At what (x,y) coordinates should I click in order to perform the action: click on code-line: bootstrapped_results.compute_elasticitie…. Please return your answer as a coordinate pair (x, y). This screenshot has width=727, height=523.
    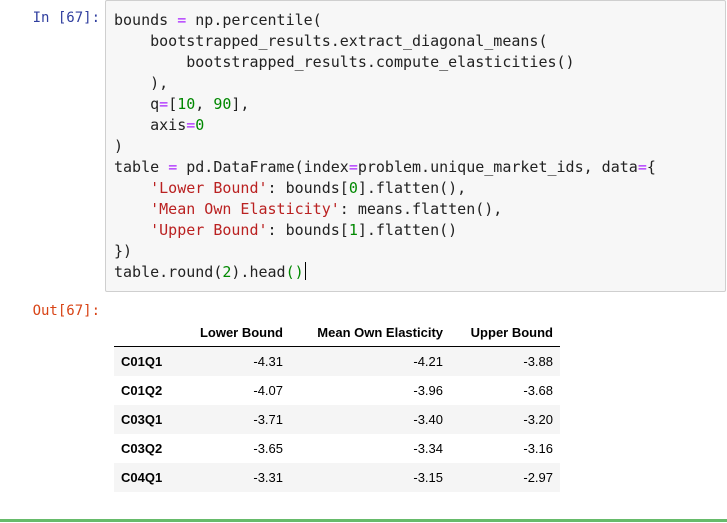
    Looking at the image, I should click on (385, 62).